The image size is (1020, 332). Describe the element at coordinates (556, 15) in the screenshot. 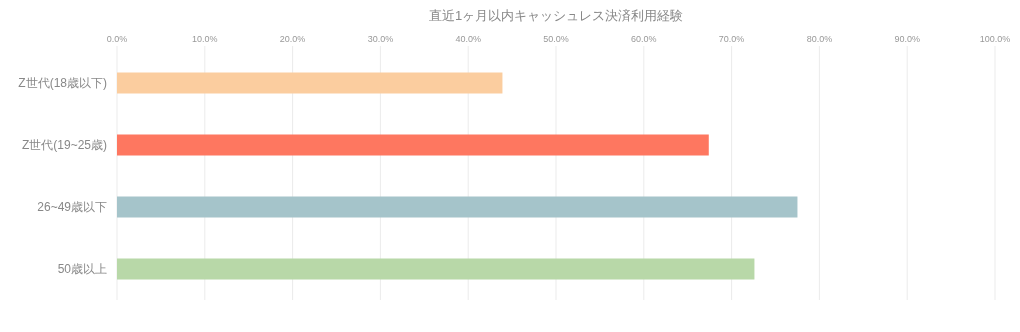

I see `chart-title: 直近1ヶ月以内キャッシュレス決済利用経験` at that location.